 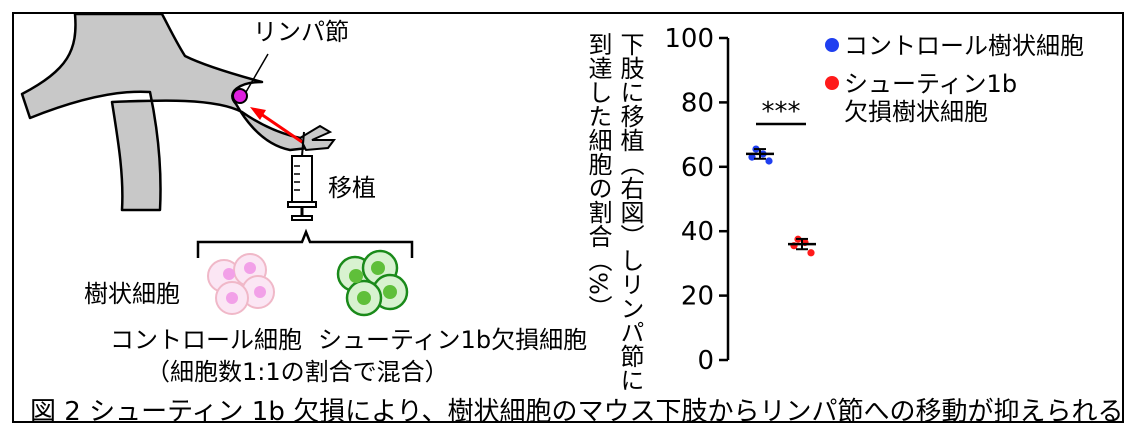 What do you see at coordinates (916, 112) in the screenshot?
I see `legend-label-knockout-line2: 欠損樹状細胞` at bounding box center [916, 112].